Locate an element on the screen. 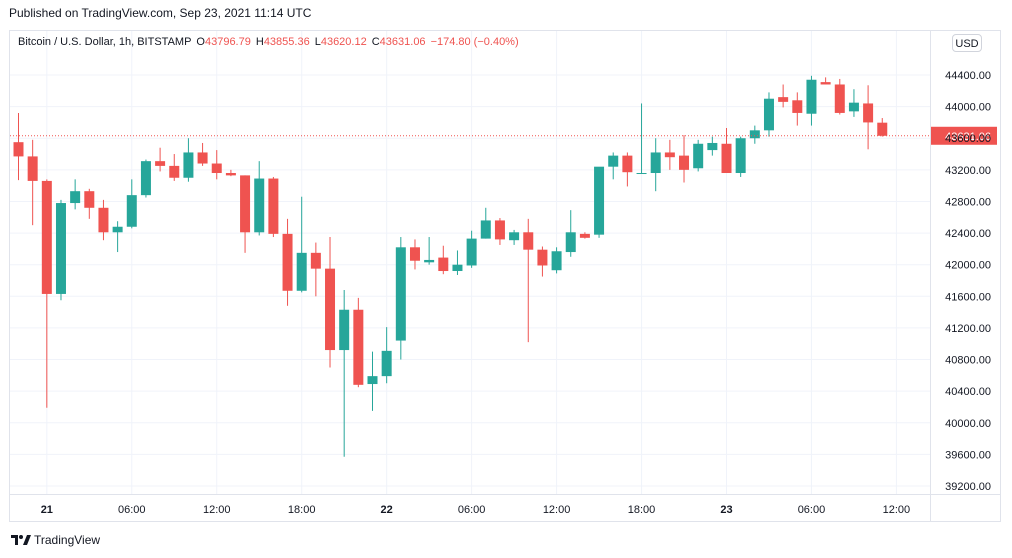 This screenshot has width=1012, height=558. footer-brand-name: TradingView is located at coordinates (67, 540).